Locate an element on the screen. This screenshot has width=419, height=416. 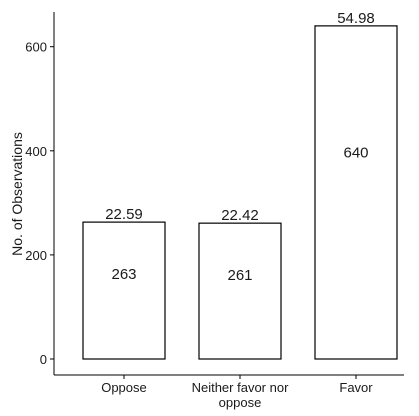
bar-percent-label: 54.98 is located at coordinates (356, 18).